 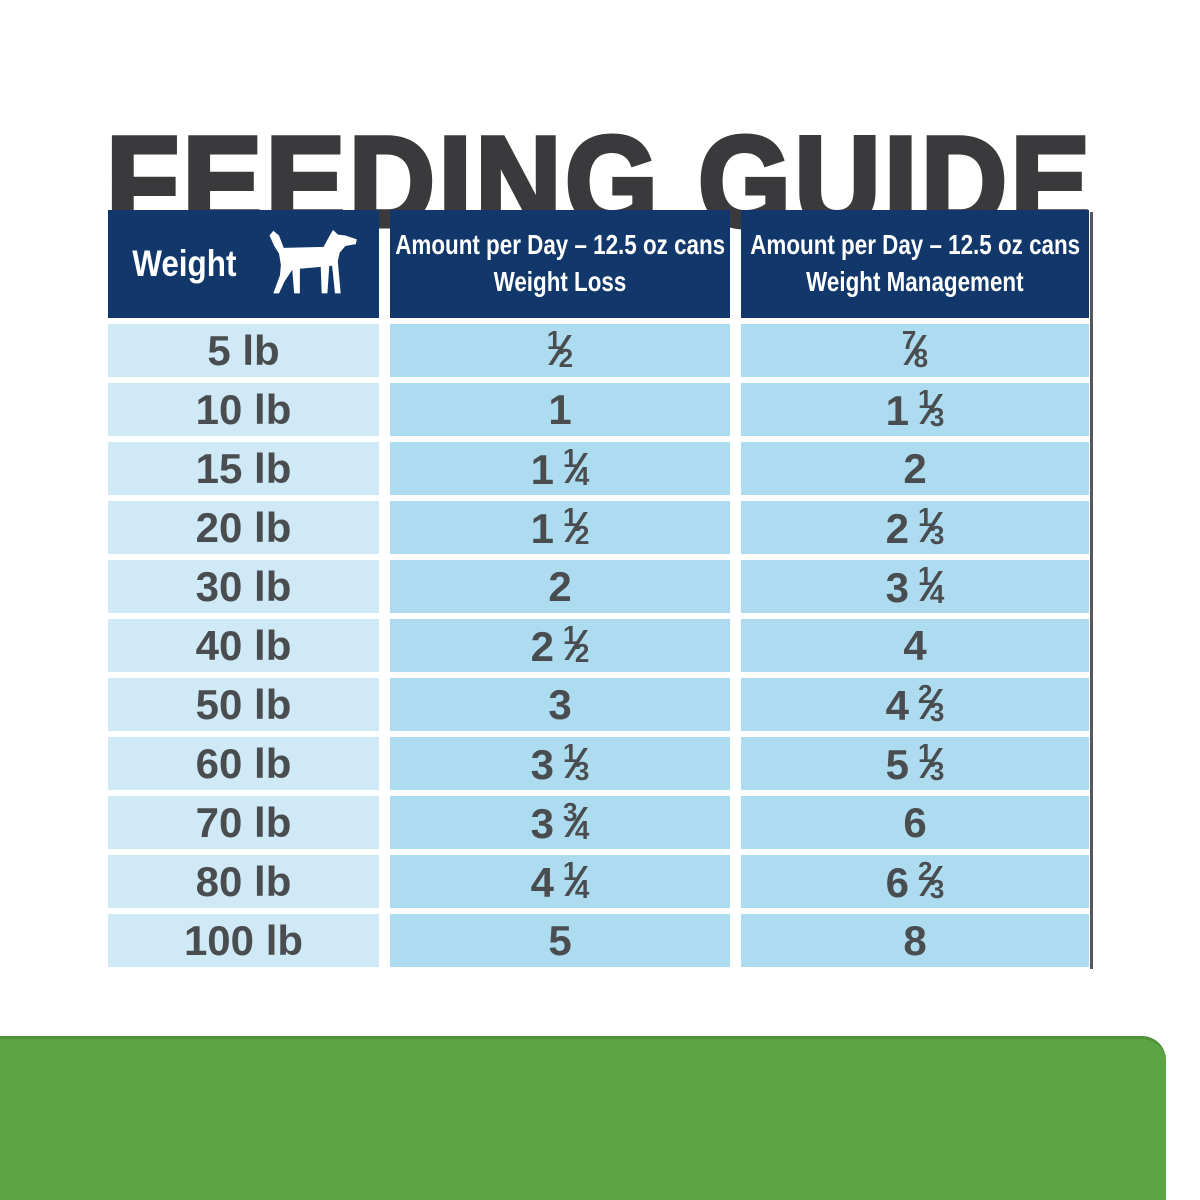 I want to click on amount-value: 3 1⁄4, so click(x=915, y=586).